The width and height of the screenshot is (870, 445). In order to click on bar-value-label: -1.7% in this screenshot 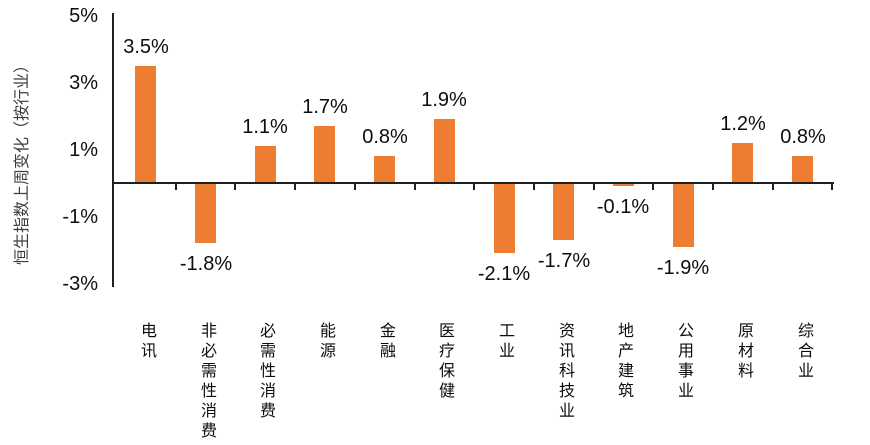, I will do `click(564, 261)`.